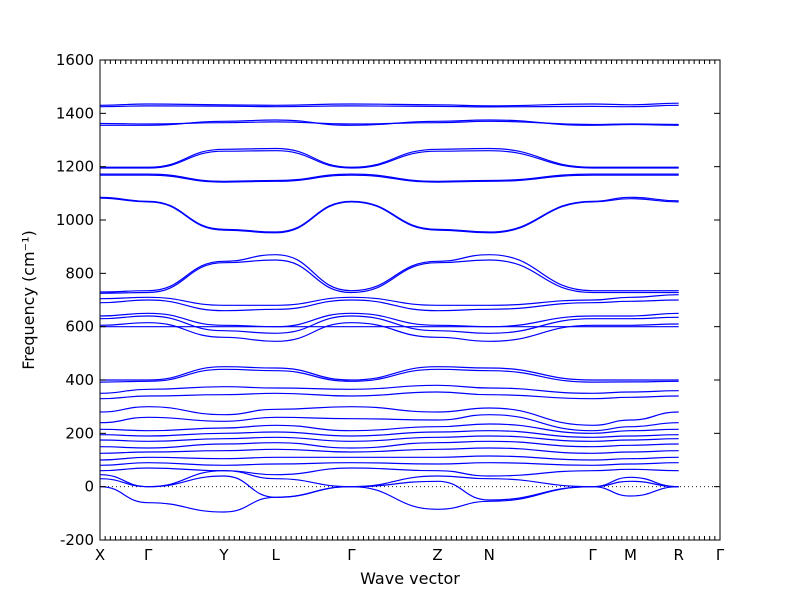 Image resolution: width=800 pixels, height=600 pixels. Describe the element at coordinates (79, 273) in the screenshot. I see `y-tick-label: 800` at that location.